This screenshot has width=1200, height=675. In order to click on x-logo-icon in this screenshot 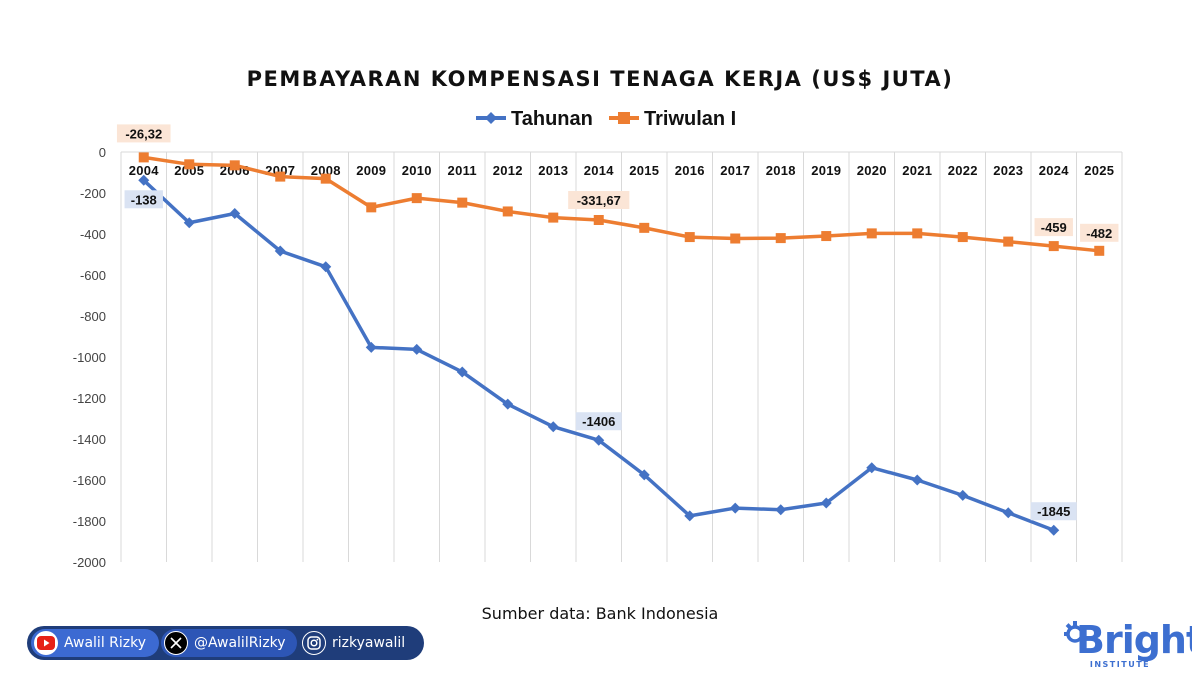, I will do `click(176, 643)`.